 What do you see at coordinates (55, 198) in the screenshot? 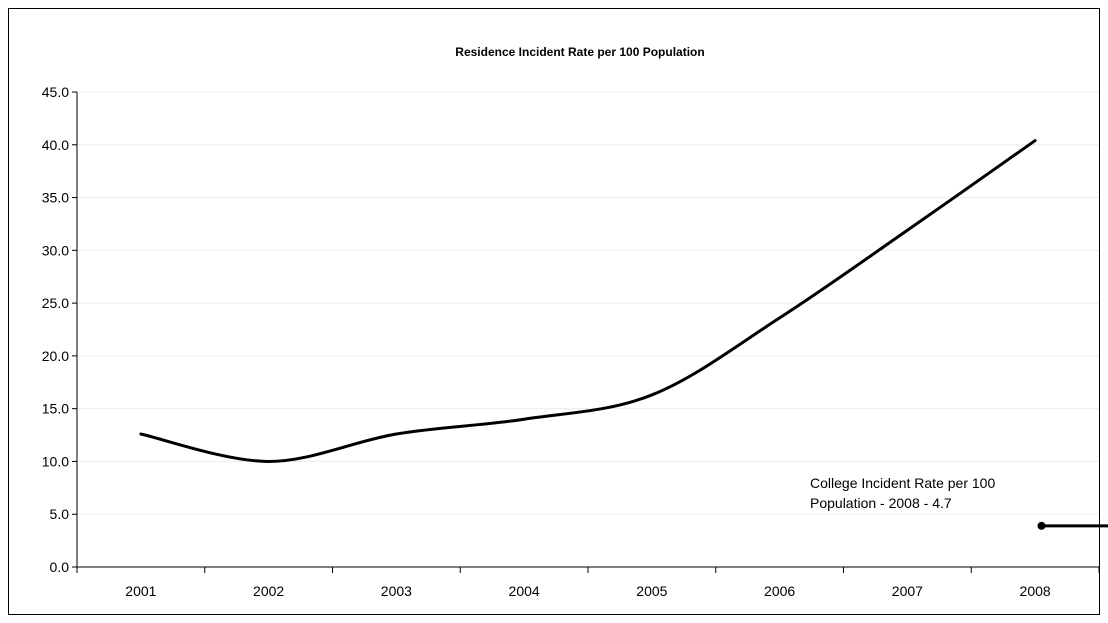
I see `y-tick-label: 35.0` at bounding box center [55, 198].